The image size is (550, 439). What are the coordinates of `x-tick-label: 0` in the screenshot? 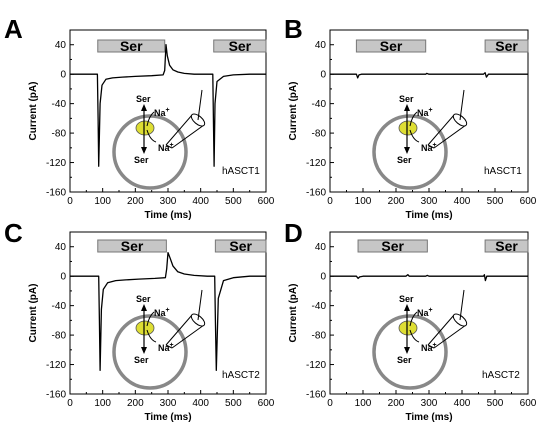 It's located at (330, 403).